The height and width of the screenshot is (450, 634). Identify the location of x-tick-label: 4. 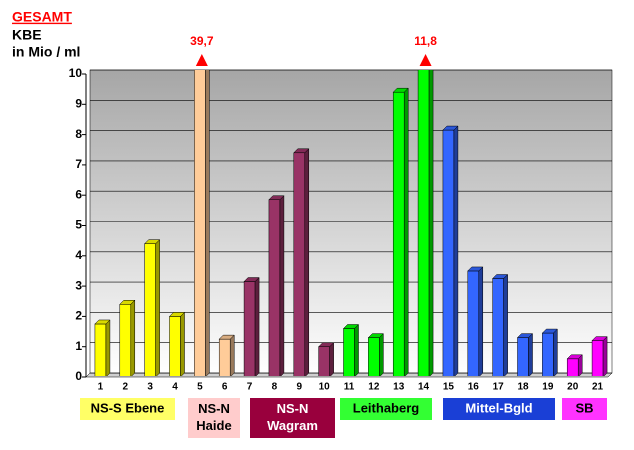
(175, 387).